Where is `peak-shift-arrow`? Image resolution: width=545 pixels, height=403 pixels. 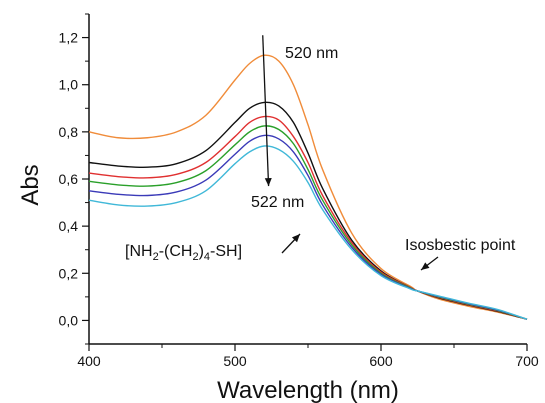 peak-shift-arrow is located at coordinates (267, 111).